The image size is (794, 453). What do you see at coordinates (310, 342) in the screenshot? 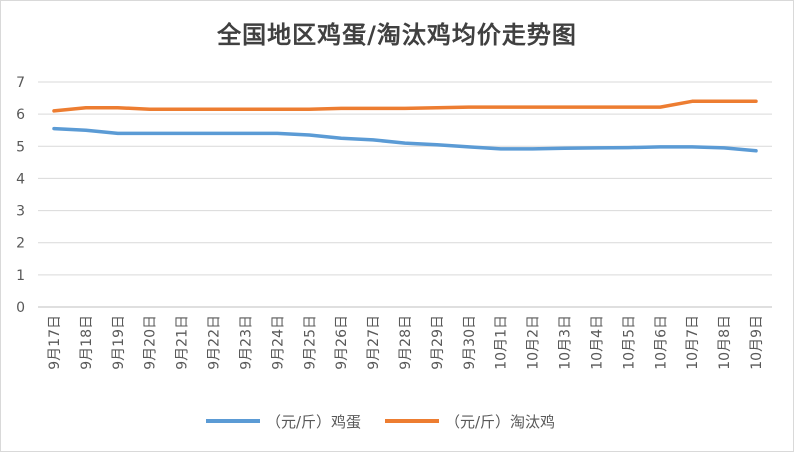
I see `x-tick-label: 9月25日` at bounding box center [310, 342].